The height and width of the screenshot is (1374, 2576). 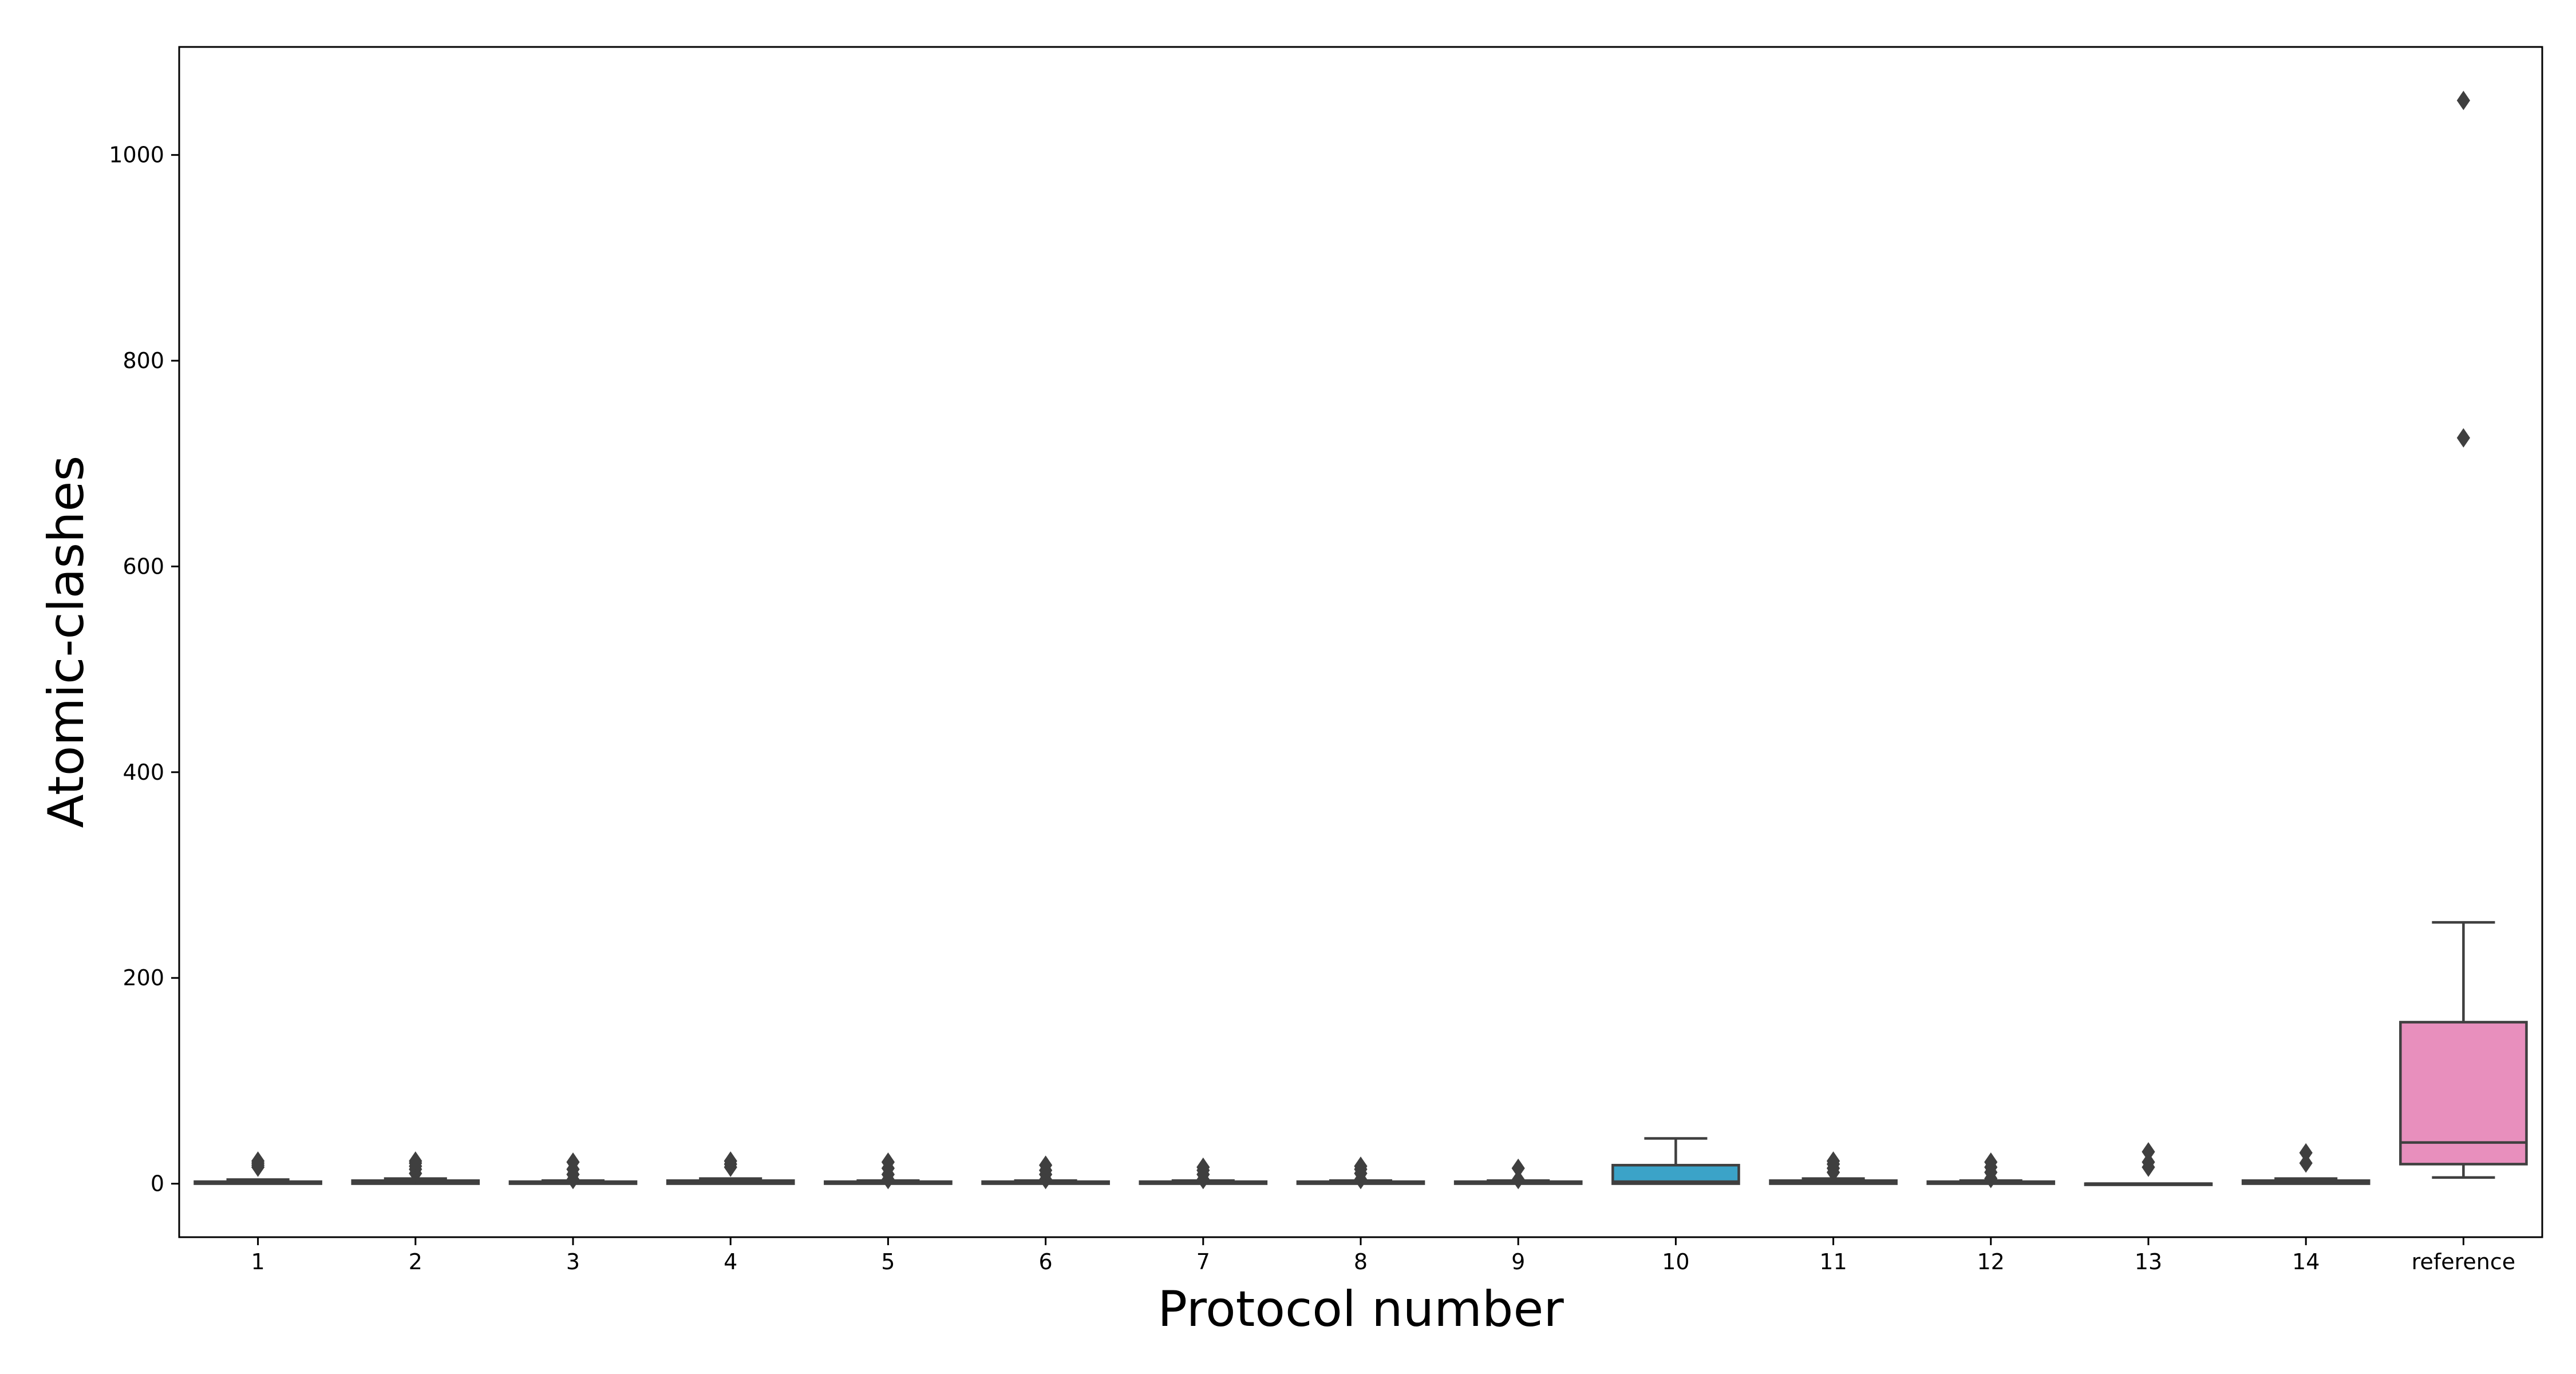 I want to click on box-body, so click(x=2463, y=1093).